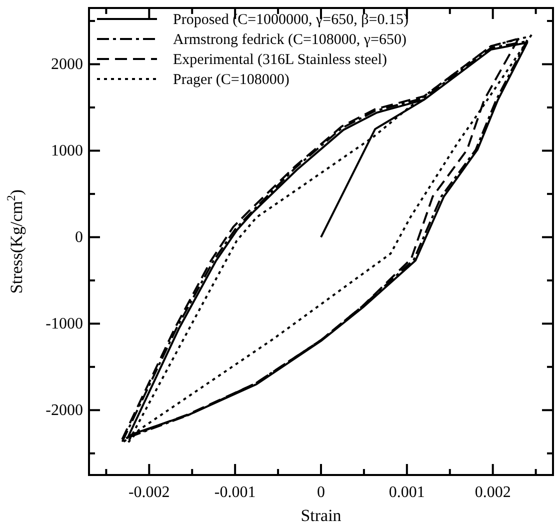  Describe the element at coordinates (492, 492) in the screenshot. I see `x-tick-label: 0.002` at that location.